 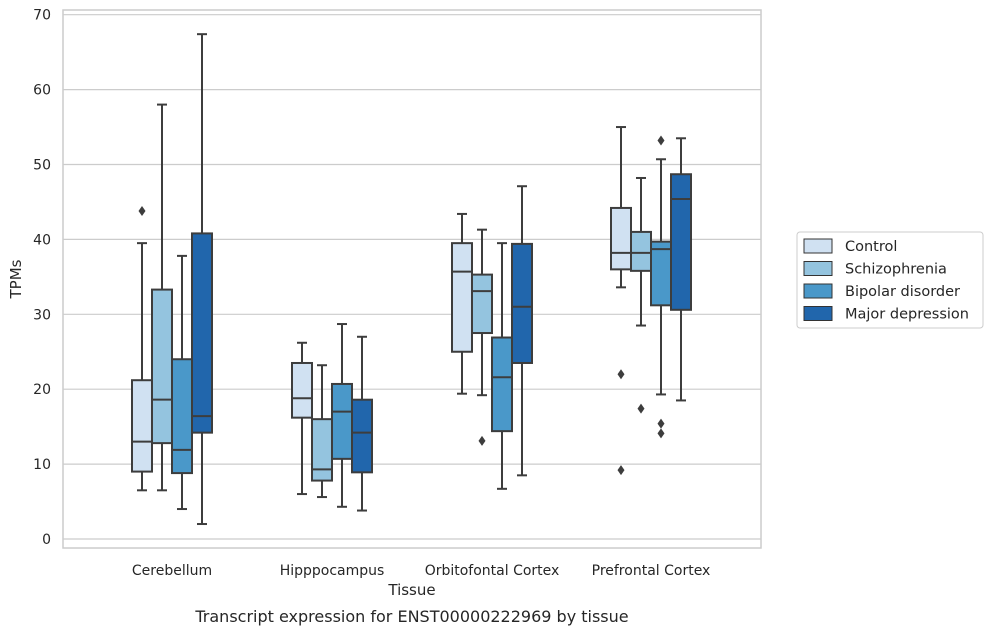 I want to click on y-tick-label: 60, so click(x=42, y=91).